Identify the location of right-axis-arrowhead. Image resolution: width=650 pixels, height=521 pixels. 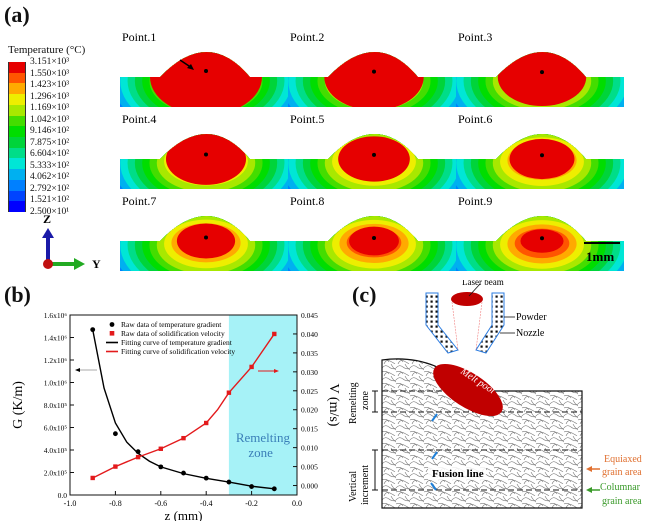
(276, 371).